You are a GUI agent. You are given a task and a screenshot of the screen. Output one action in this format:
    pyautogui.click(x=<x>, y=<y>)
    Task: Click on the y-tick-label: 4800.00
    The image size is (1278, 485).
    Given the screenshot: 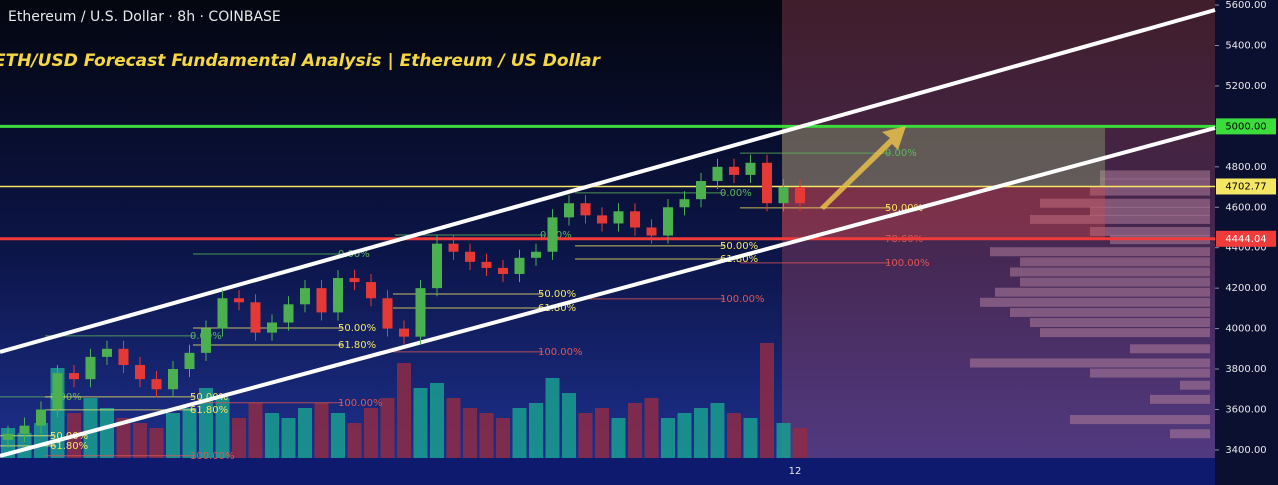 What is the action you would take?
    pyautogui.click(x=1245, y=167)
    